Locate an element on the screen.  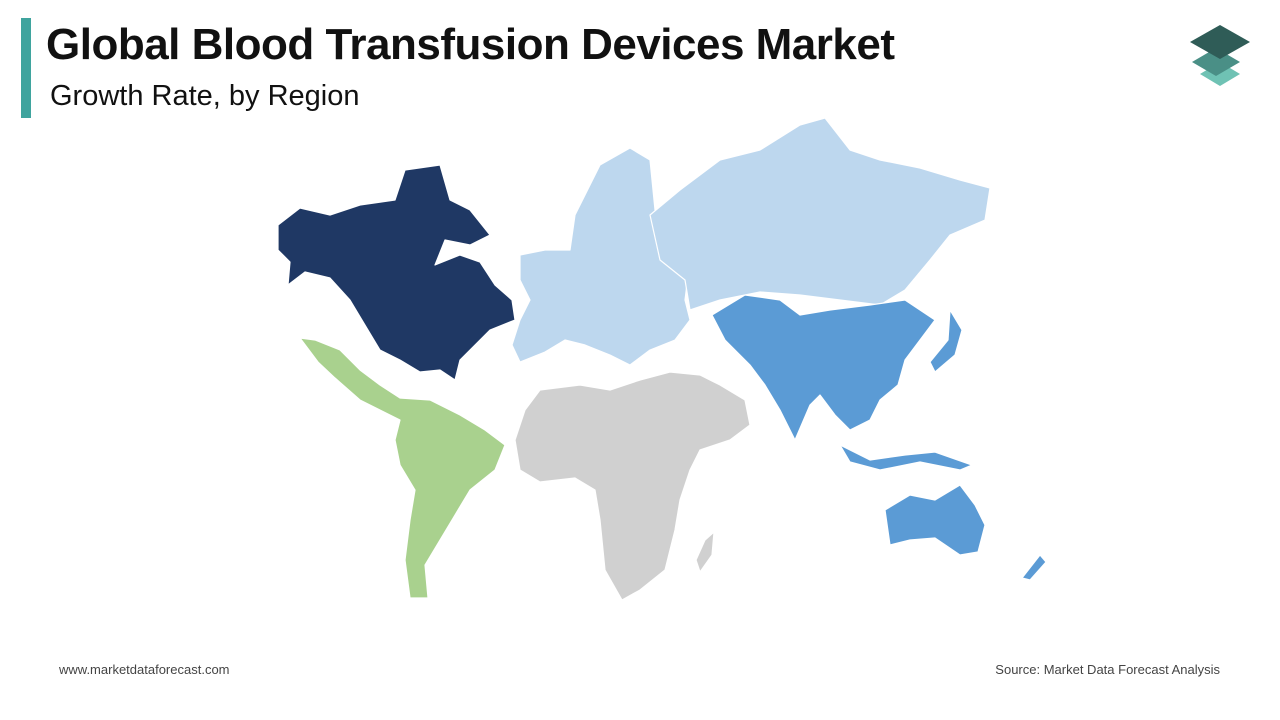
title: Global Blood Transfusion Devices Market is located at coordinates (470, 44).